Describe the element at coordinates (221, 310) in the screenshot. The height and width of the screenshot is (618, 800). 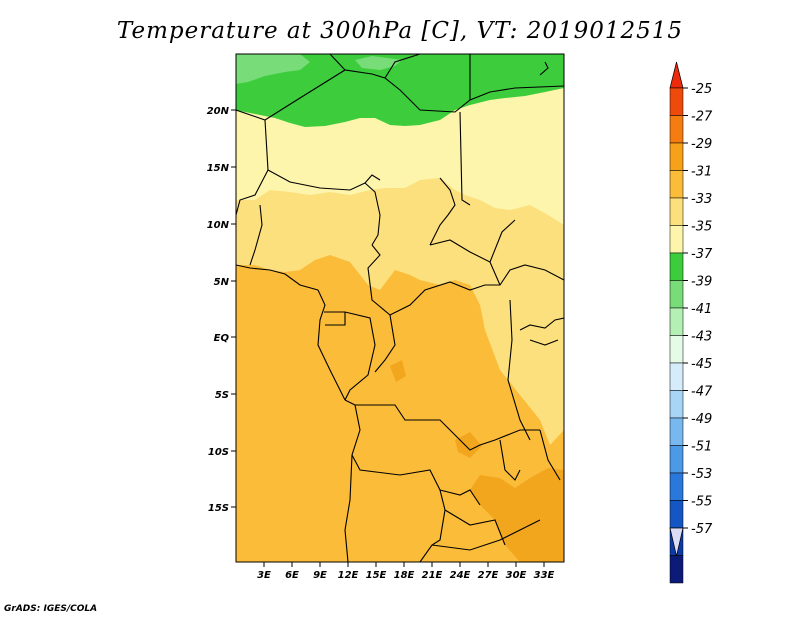
I see `latitude-axis: 20N 15N 10N 5N EQ 5S 10S 15S` at that location.